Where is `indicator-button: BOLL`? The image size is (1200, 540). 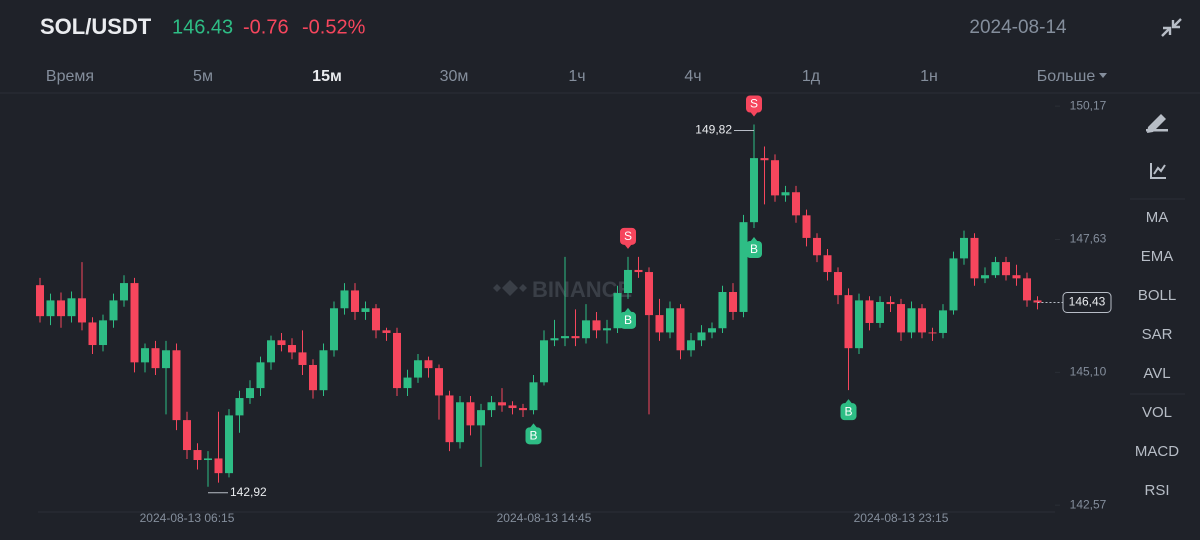 indicator-button: BOLL is located at coordinates (1157, 295).